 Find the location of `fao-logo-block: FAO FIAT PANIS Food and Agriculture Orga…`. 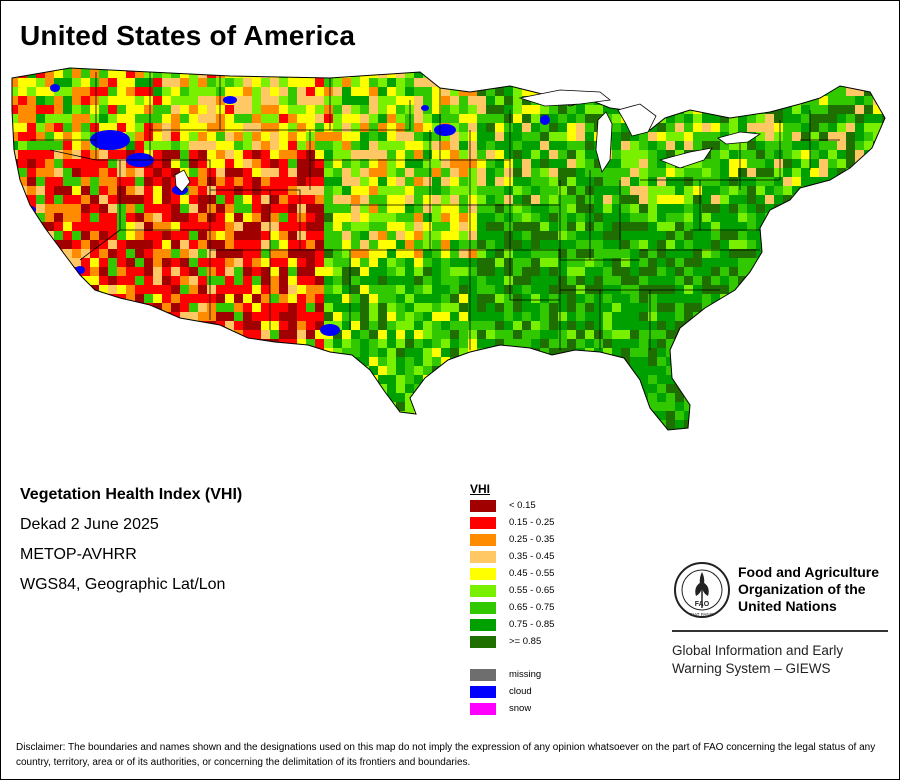

fao-logo-block: FAO FIAT PANIS Food and Agriculture Orga… is located at coordinates (780, 620).